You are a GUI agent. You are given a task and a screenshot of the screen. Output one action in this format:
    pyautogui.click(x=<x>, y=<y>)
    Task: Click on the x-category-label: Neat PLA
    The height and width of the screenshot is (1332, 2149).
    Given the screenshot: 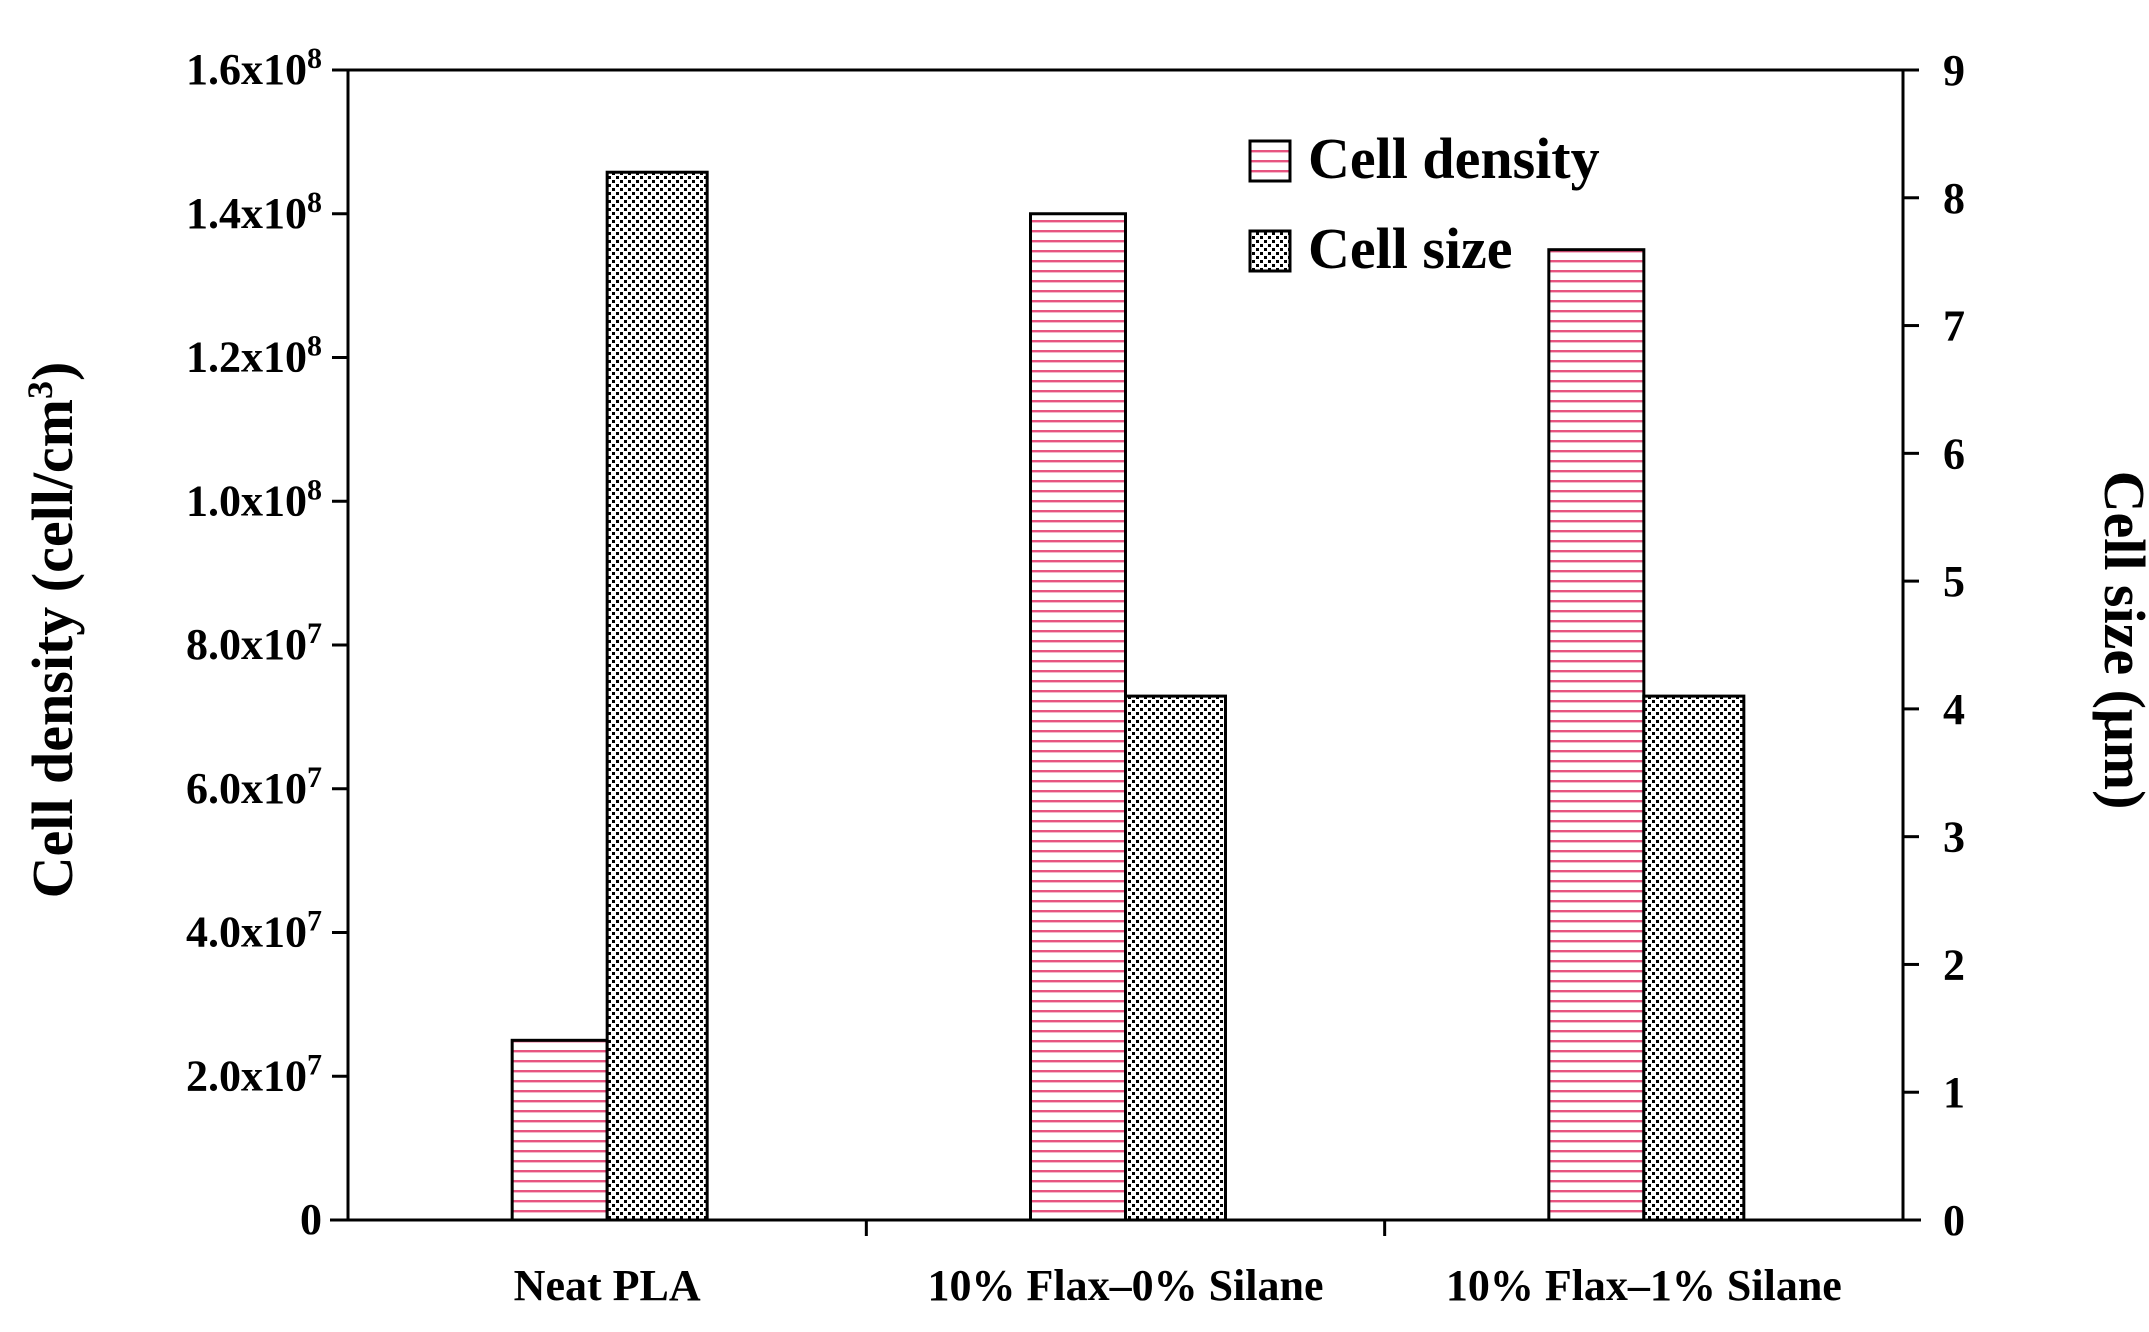 What is the action you would take?
    pyautogui.click(x=607, y=1285)
    